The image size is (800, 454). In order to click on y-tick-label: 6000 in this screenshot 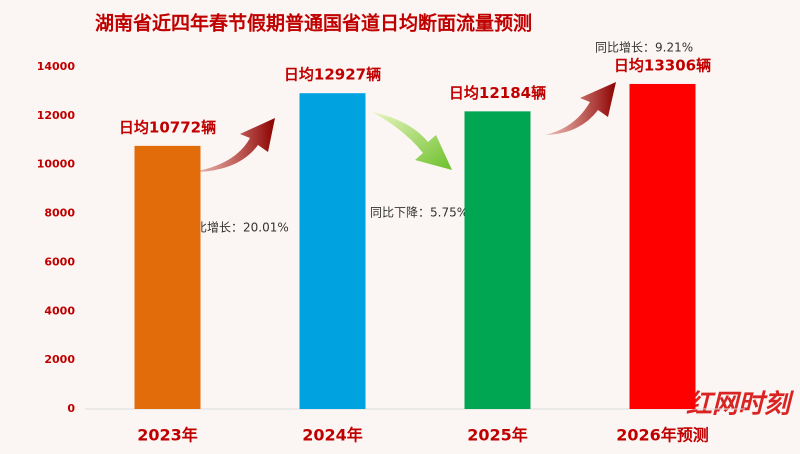, I will do `click(59, 261)`.